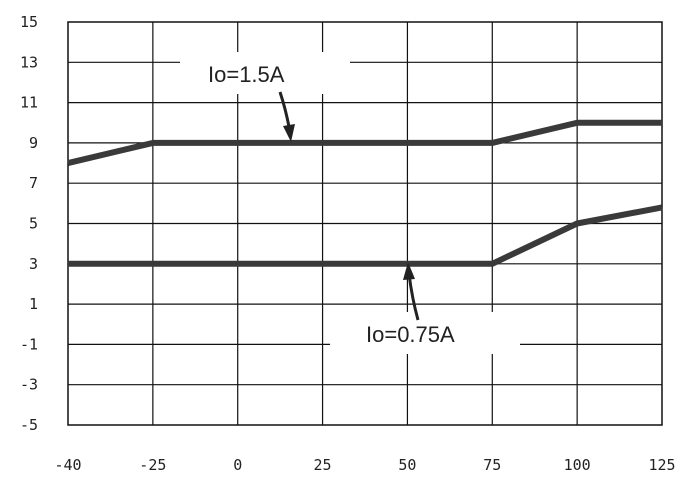 This screenshot has width=686, height=480. I want to click on x-tick-label: 100, so click(577, 465).